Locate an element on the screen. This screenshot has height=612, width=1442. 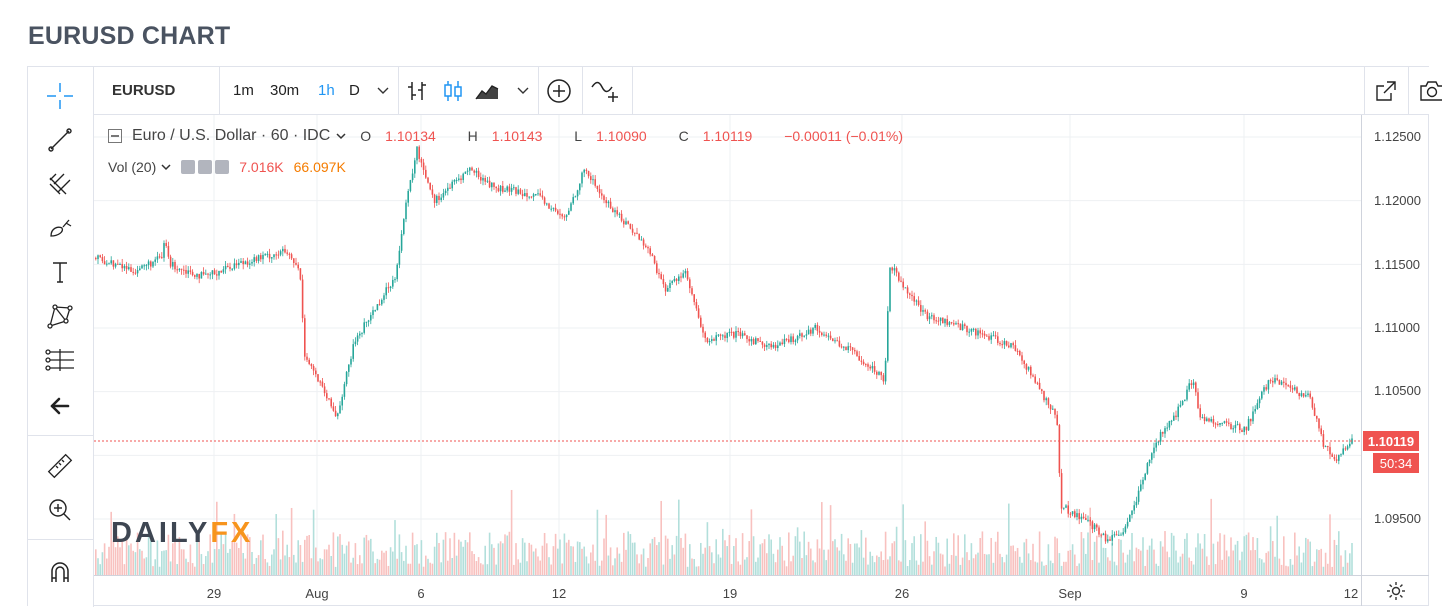
prediction-icon is located at coordinates (60, 360).